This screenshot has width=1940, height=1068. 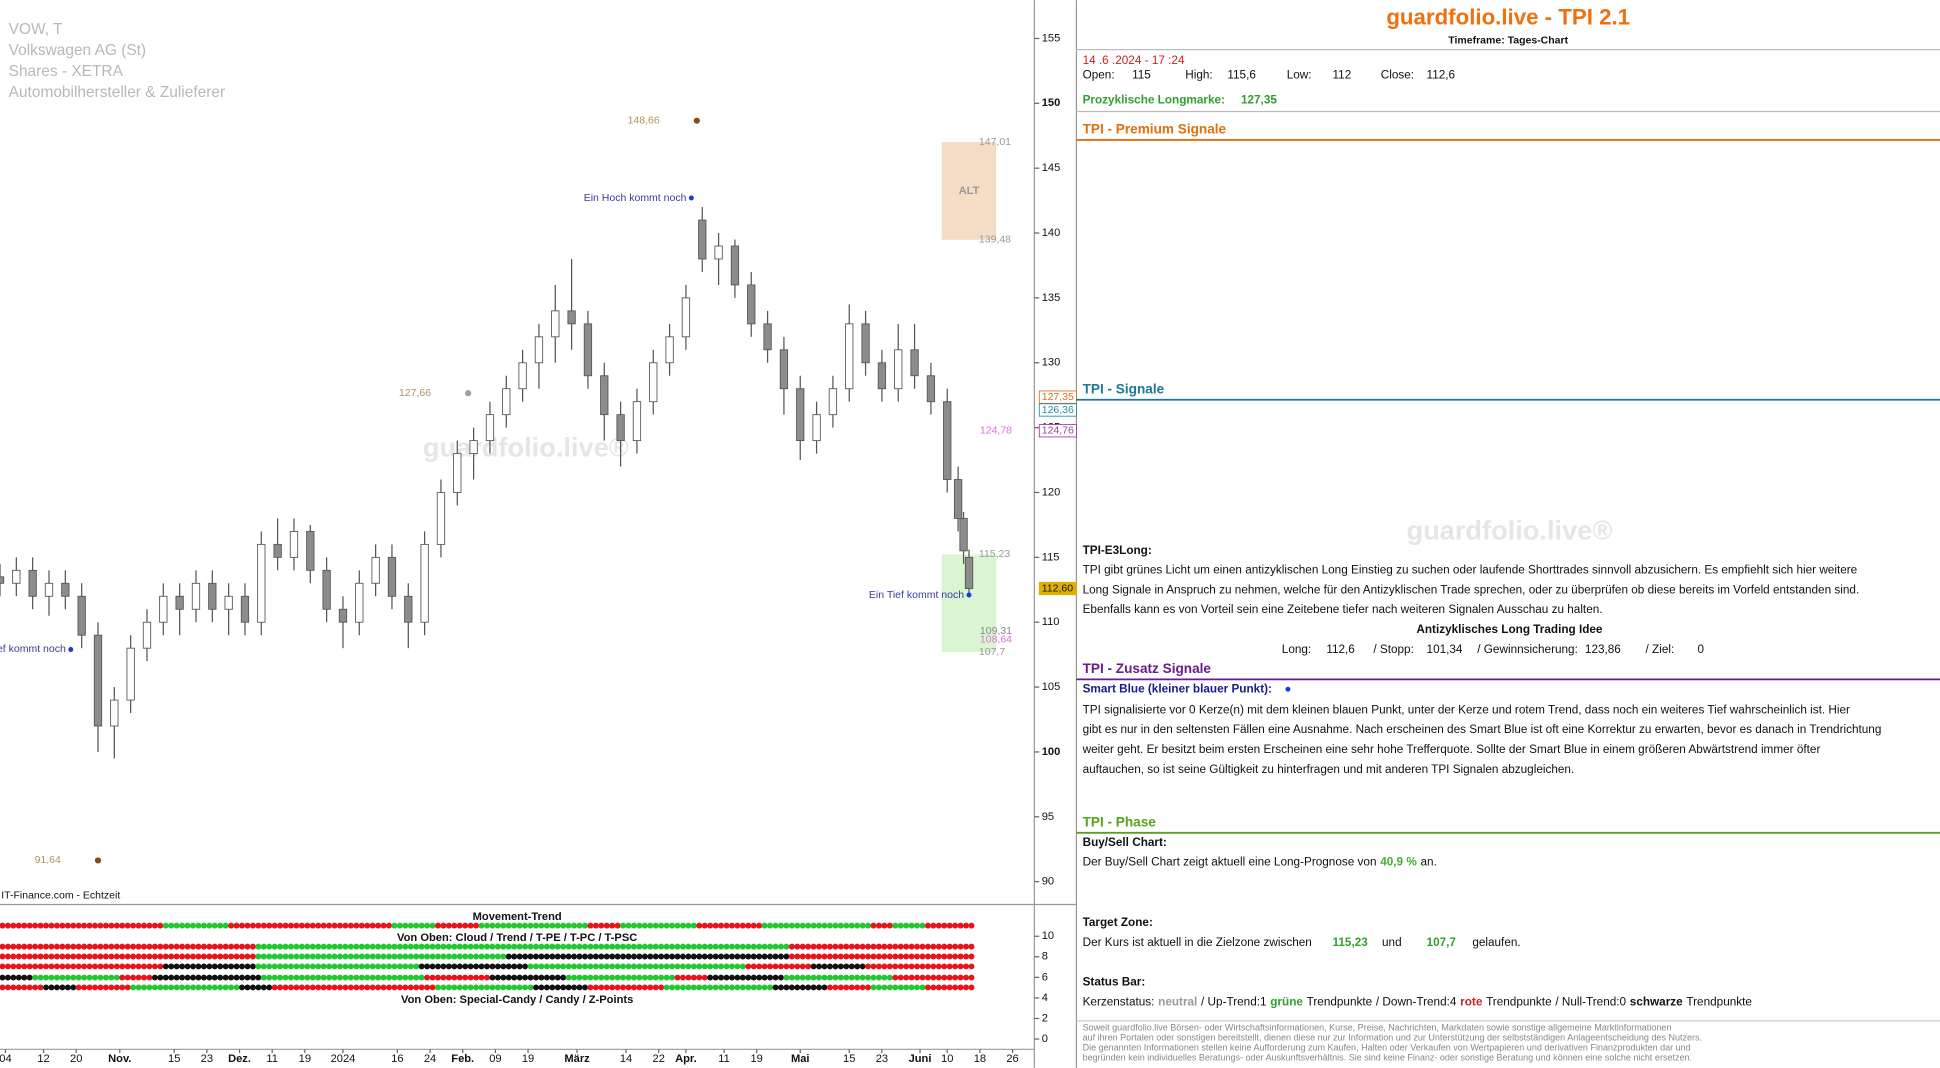 I want to click on idea-value: 0, so click(x=1701, y=649).